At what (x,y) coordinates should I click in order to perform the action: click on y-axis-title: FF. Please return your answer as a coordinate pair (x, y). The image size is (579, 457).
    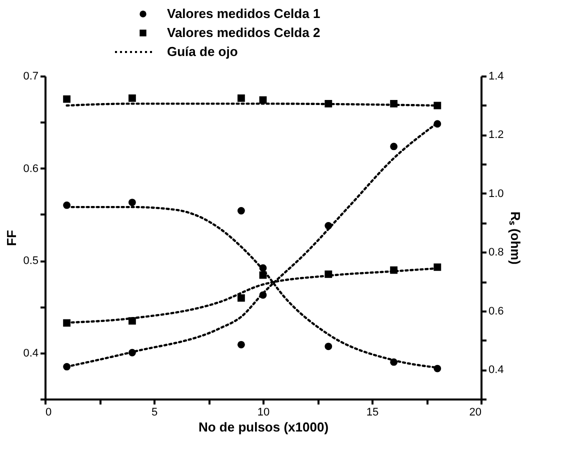
    Looking at the image, I should click on (12, 238).